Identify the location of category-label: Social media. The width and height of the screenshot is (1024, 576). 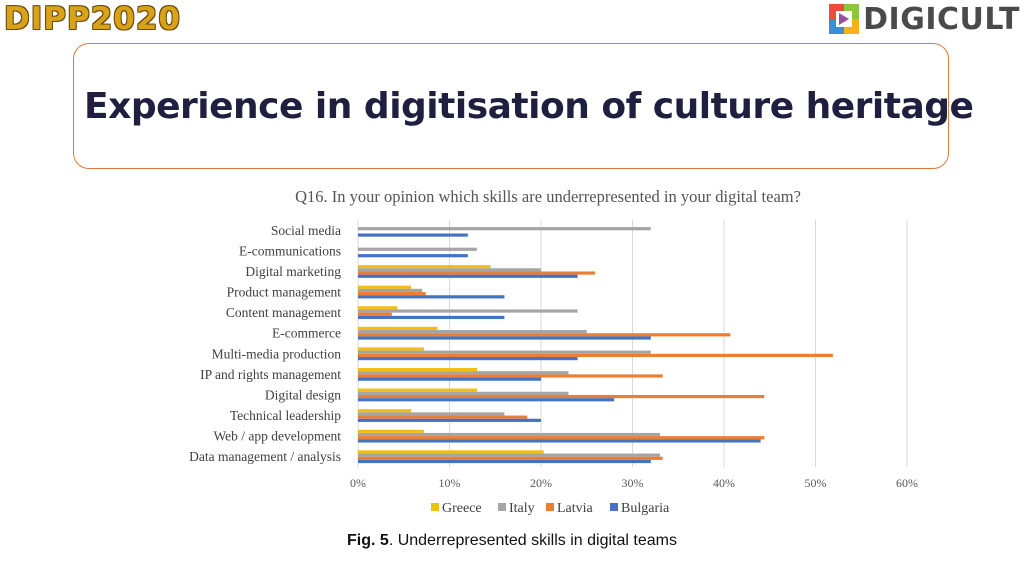
(306, 230).